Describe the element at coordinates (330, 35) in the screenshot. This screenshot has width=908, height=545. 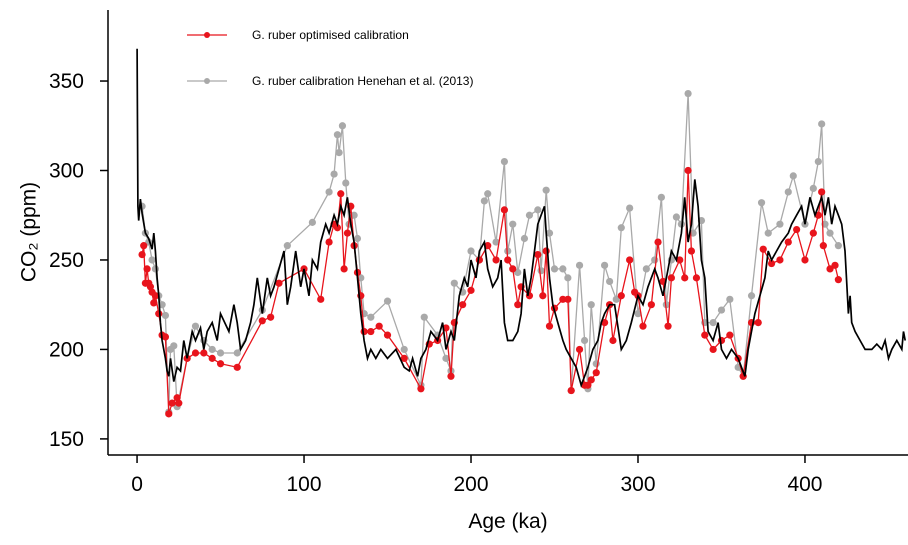
I see `legend-label: G. ruber optimised calibration` at that location.